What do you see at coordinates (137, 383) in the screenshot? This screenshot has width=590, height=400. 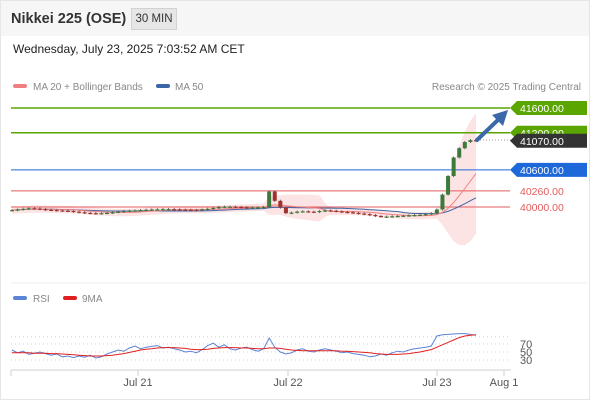 I see `x-tick-label: Jul 21` at bounding box center [137, 383].